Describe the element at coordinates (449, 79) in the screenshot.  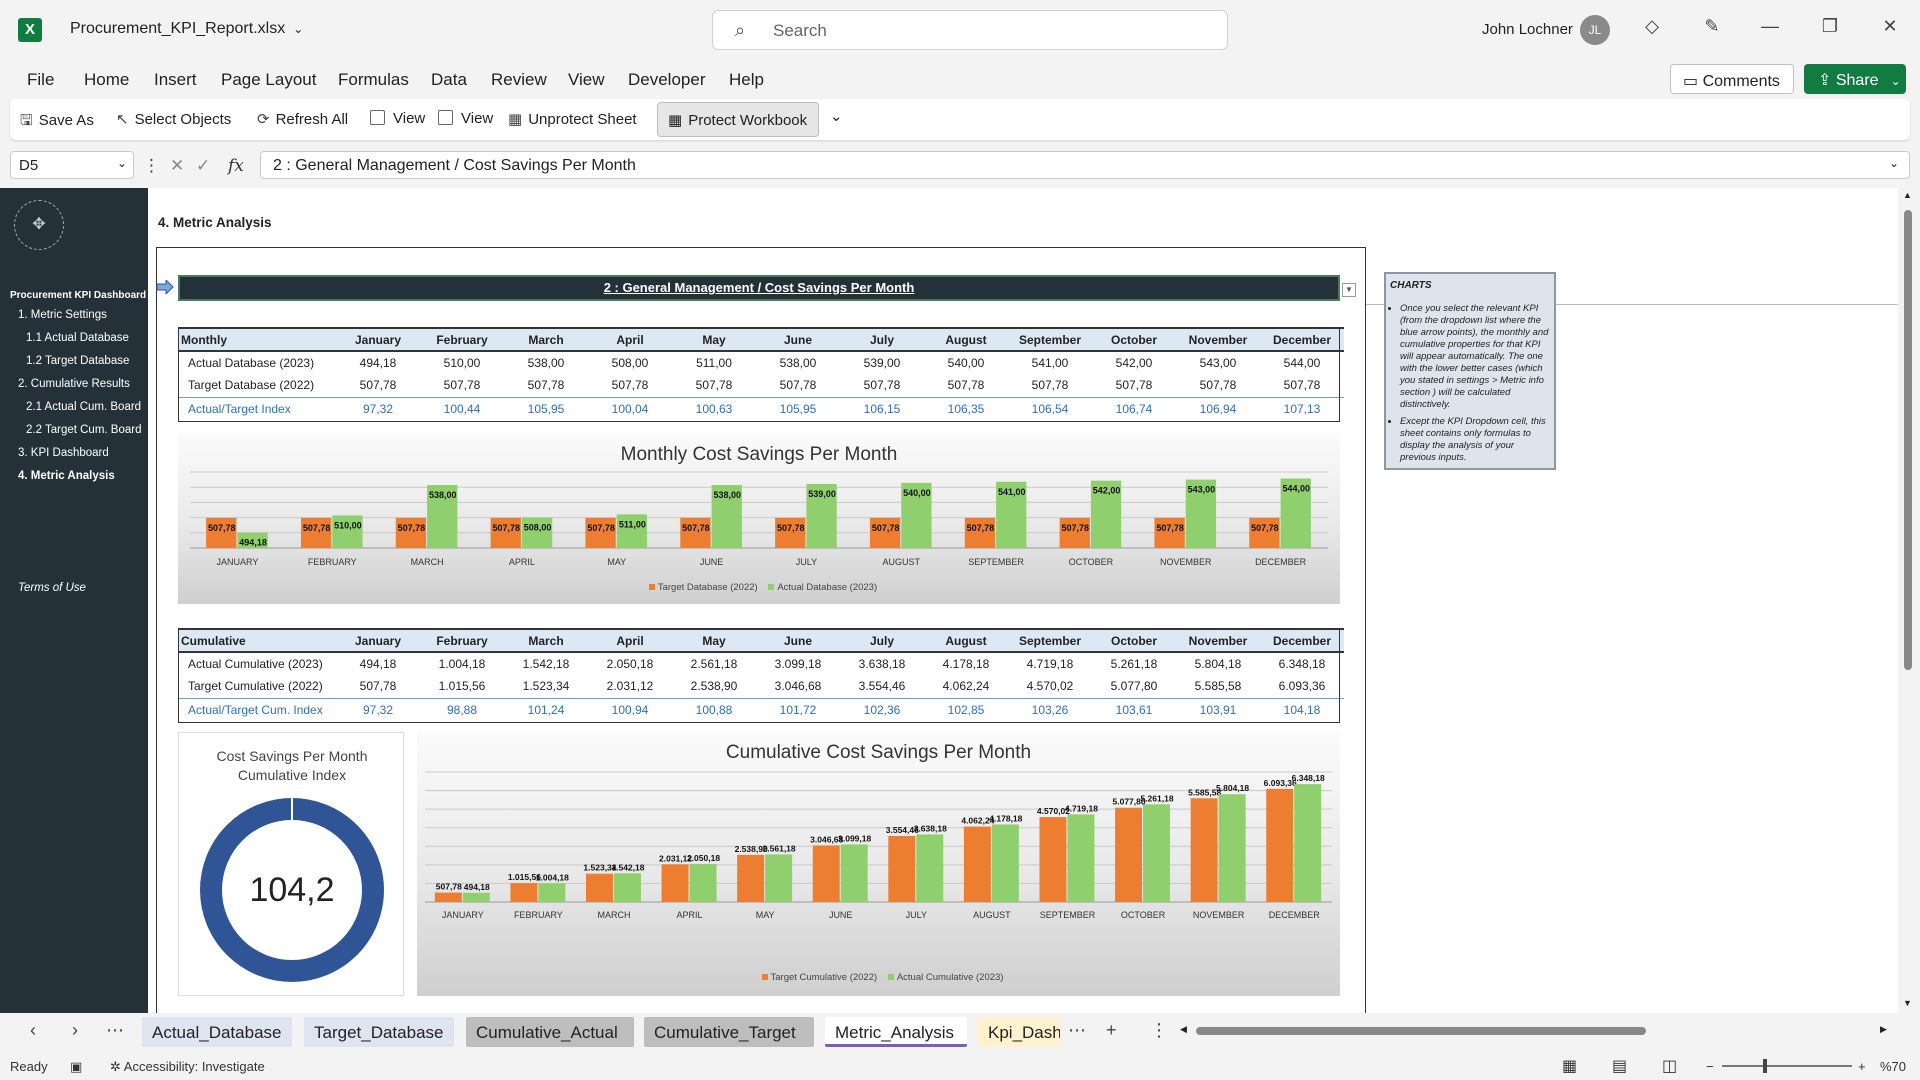
I see `menu-data: Data` at that location.